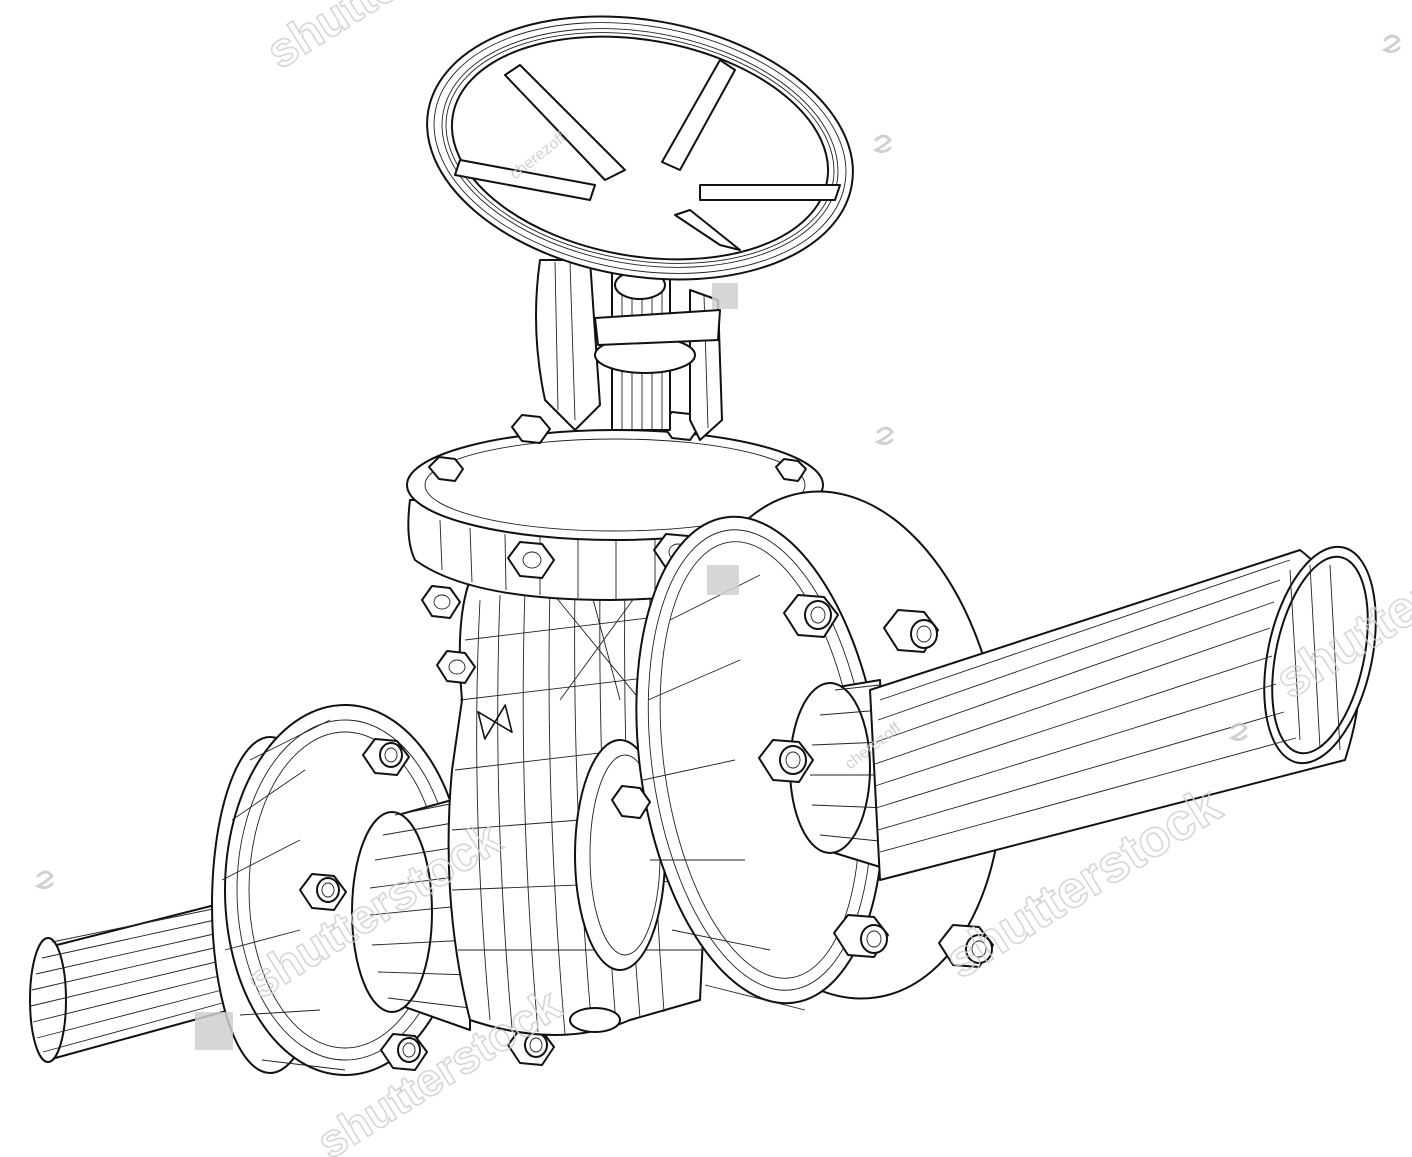  I want to click on gate-valve-symbol, so click(495, 722).